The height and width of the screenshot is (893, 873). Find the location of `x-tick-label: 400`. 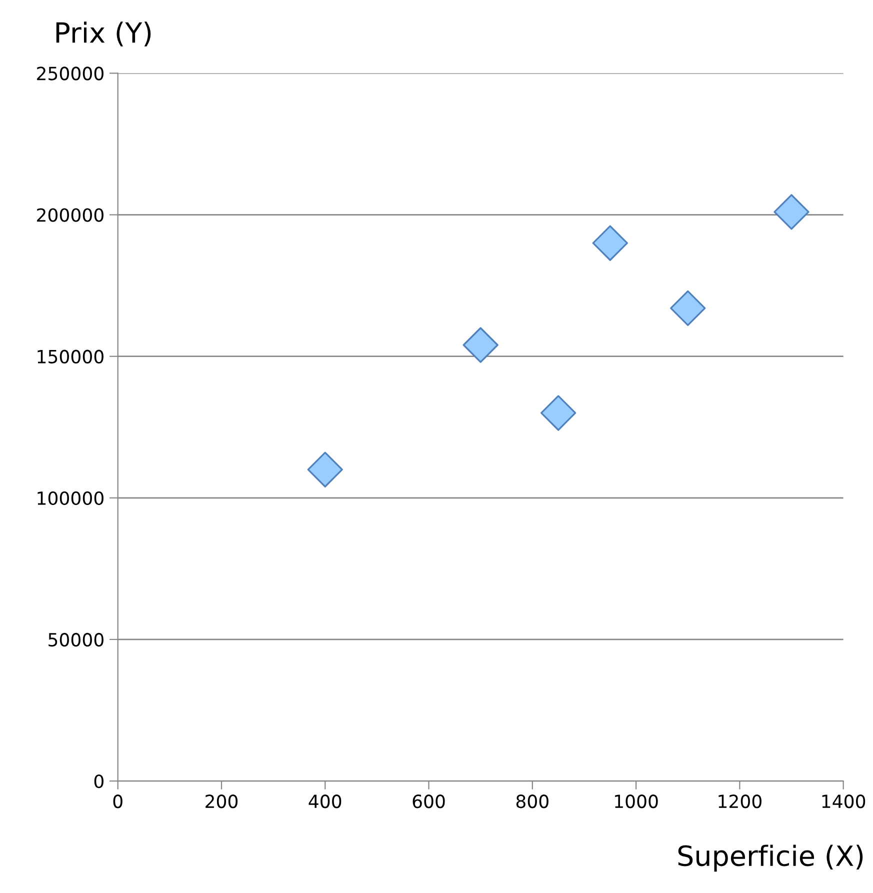

x-tick-label: 400 is located at coordinates (325, 801).